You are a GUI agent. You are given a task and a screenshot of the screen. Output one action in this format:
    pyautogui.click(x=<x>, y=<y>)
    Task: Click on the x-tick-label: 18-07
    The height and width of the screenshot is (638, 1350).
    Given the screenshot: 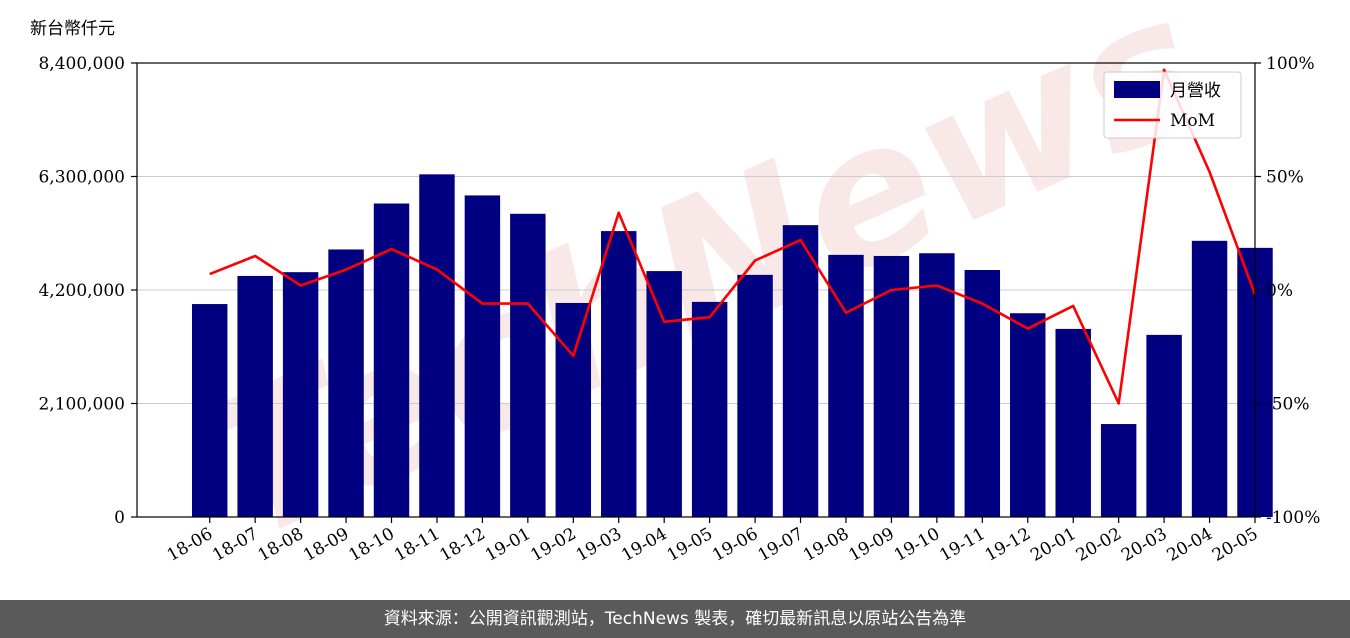 What is the action you would take?
    pyautogui.click(x=235, y=545)
    